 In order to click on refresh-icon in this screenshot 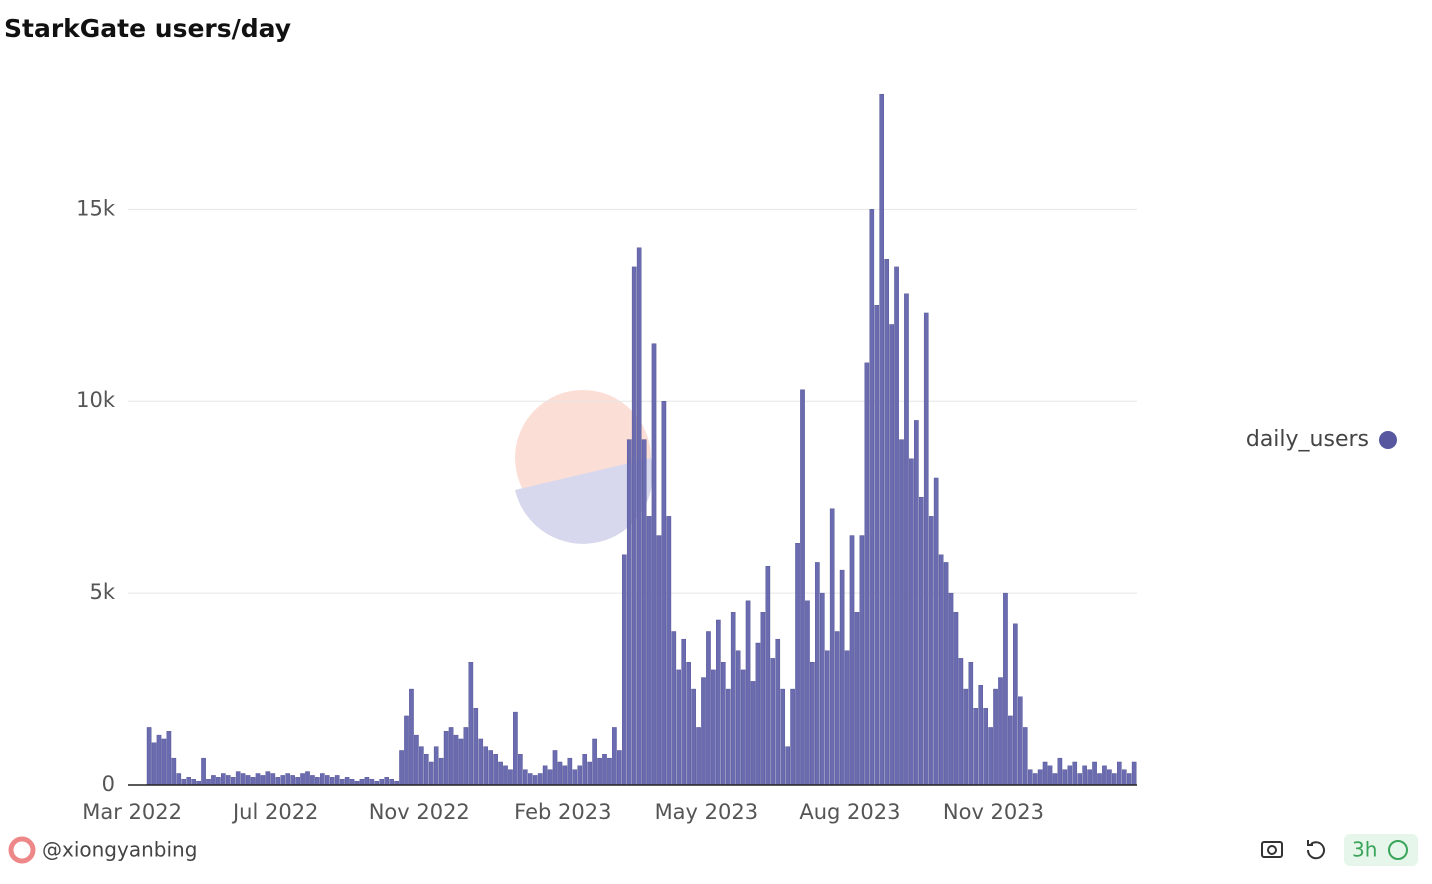, I will do `click(1315, 850)`.